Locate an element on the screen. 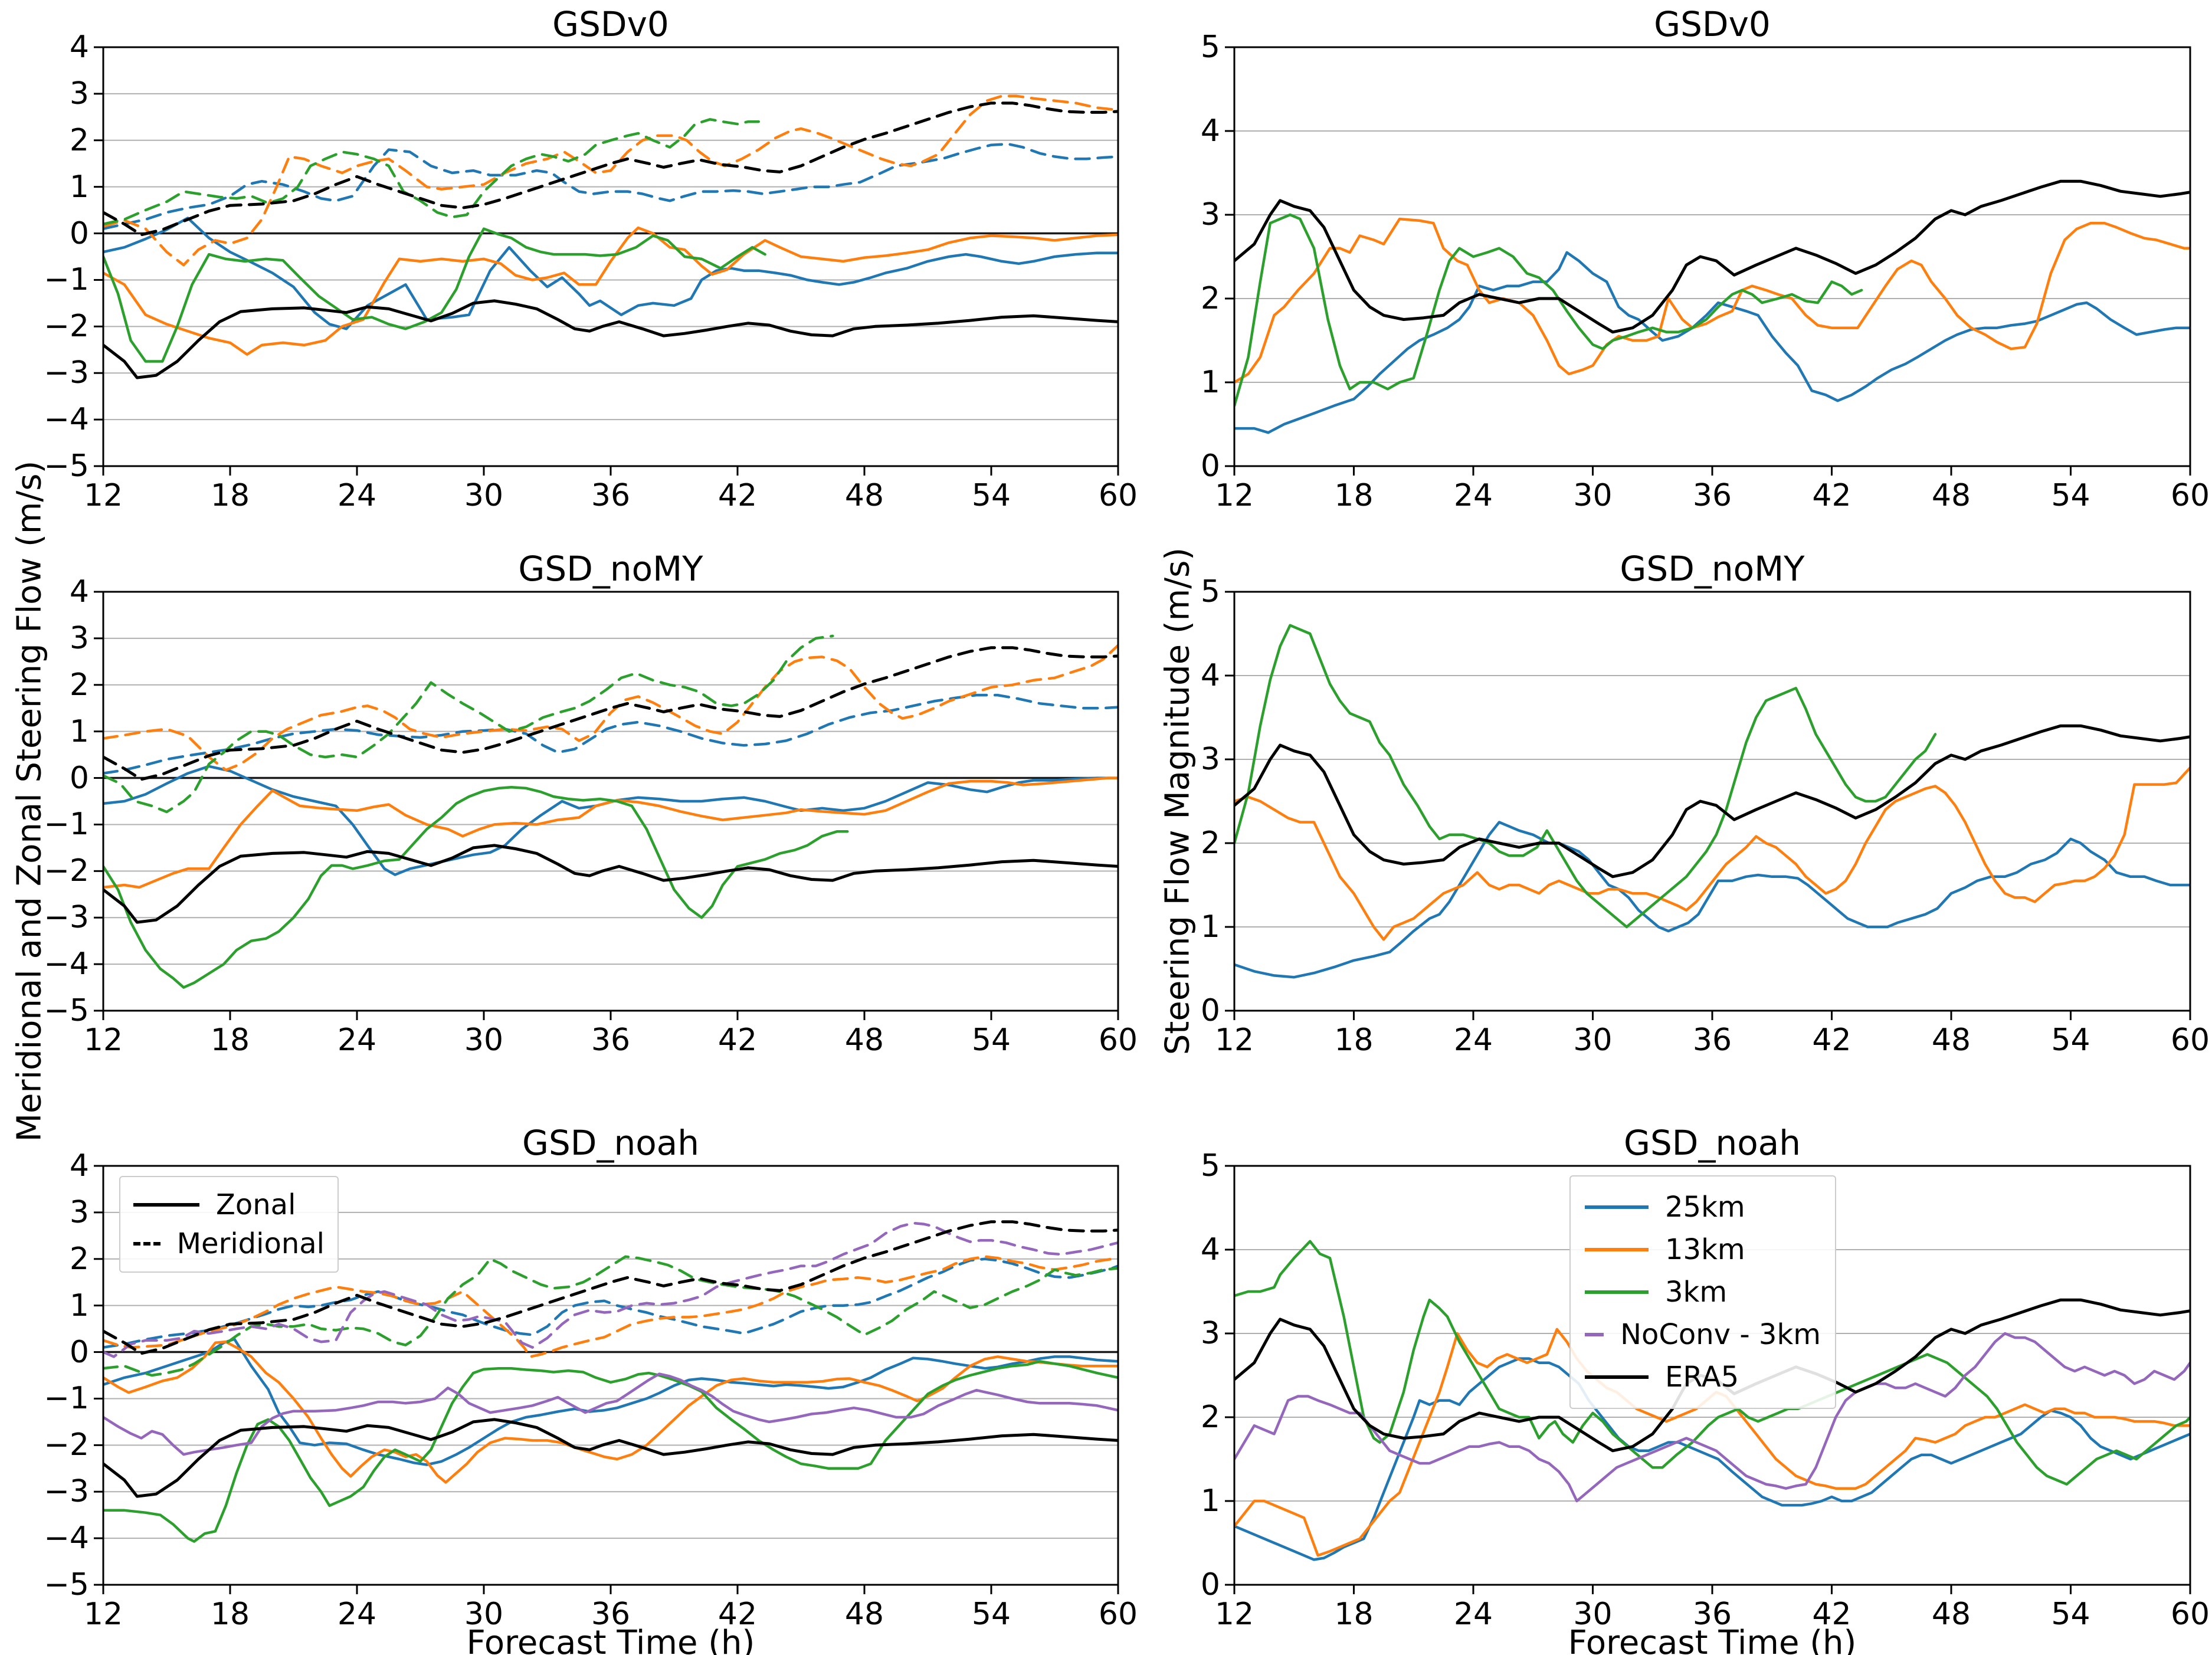 This screenshot has height=1655, width=2212. legend-item-era5: ERA5 is located at coordinates (1703, 1377).